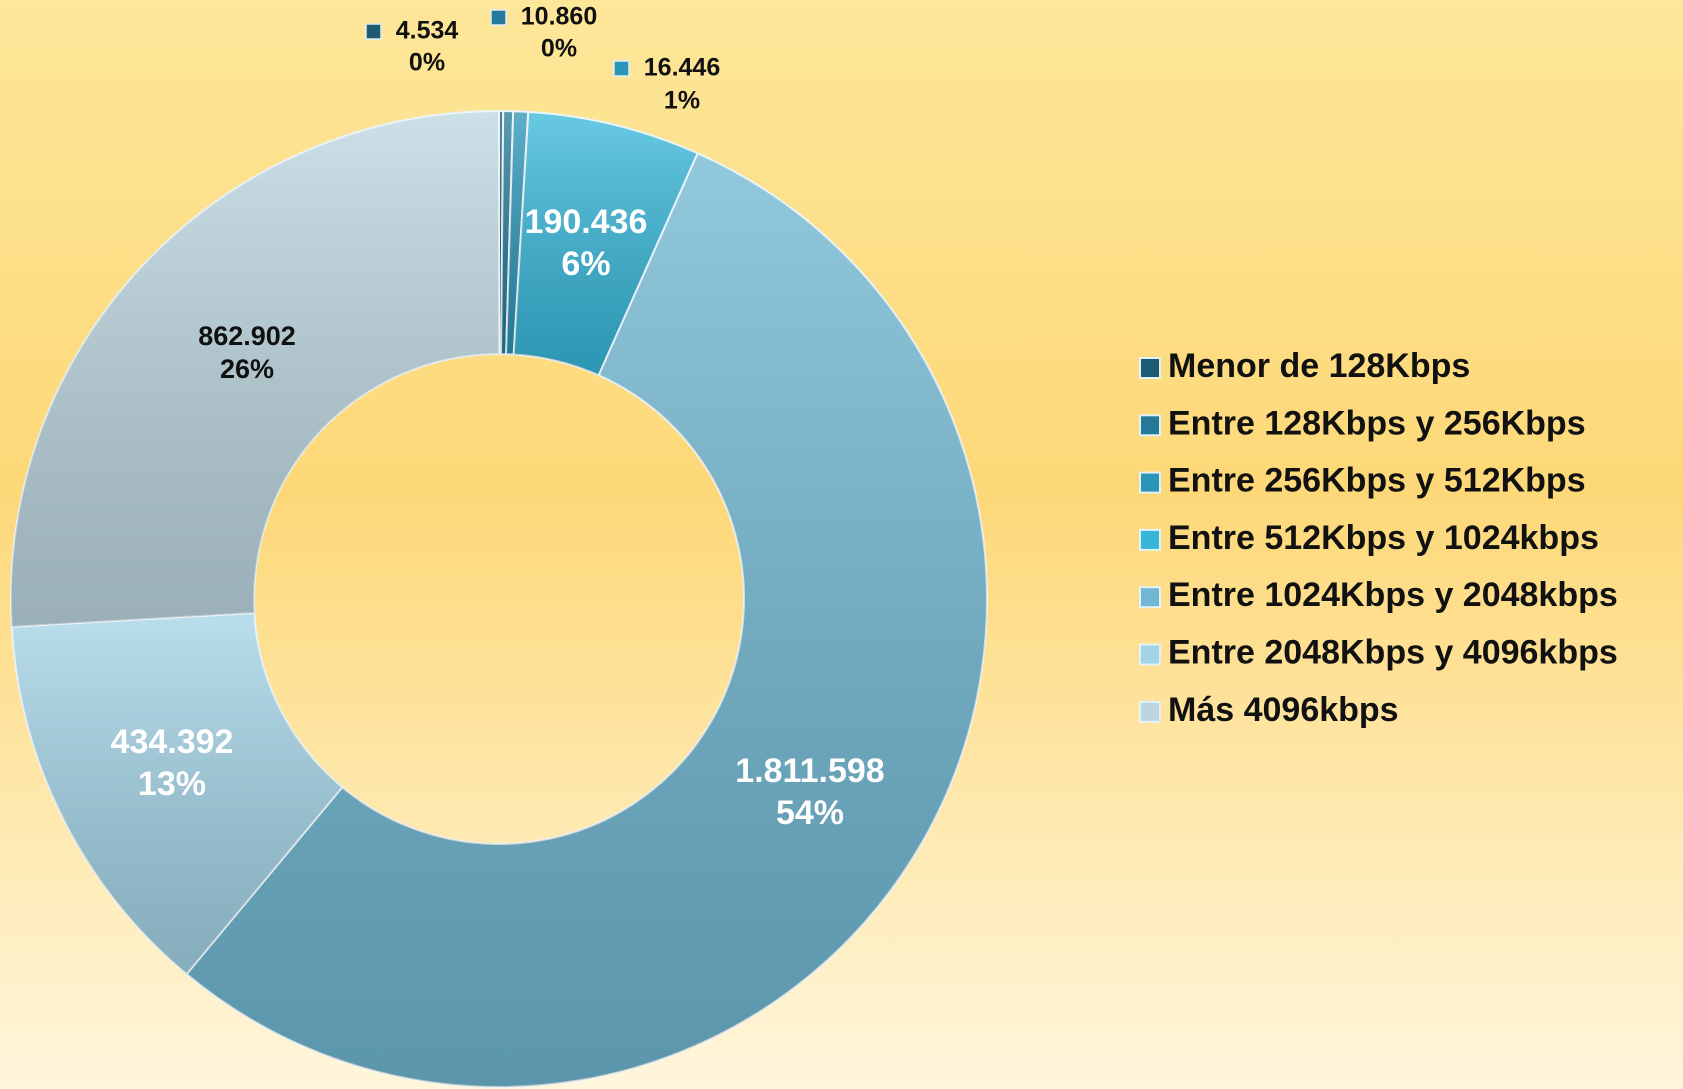 The height and width of the screenshot is (1089, 1683). Describe the element at coordinates (559, 17) in the screenshot. I see `value-label: 10.860` at that location.